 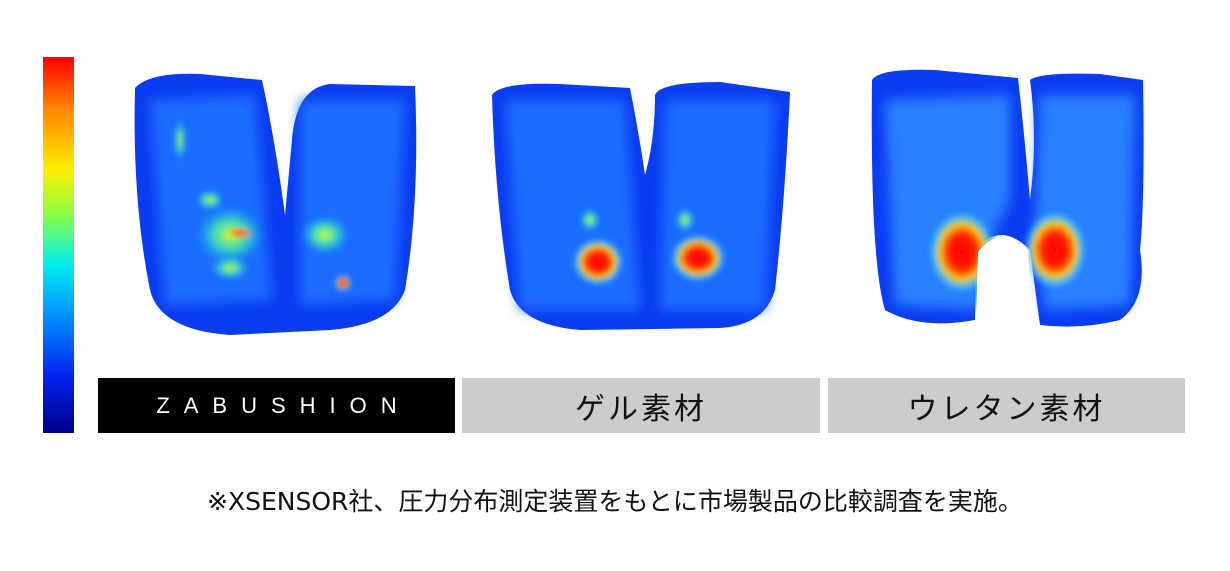 I want to click on label-gel: ゲル素材, so click(x=641, y=405).